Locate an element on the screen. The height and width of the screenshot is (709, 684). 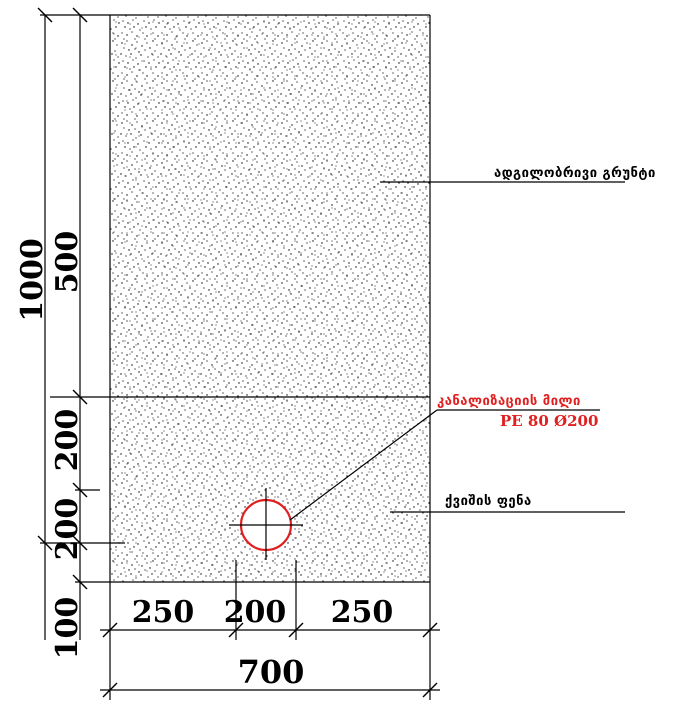
dim-bottom: 100 is located at coordinates (67, 628).